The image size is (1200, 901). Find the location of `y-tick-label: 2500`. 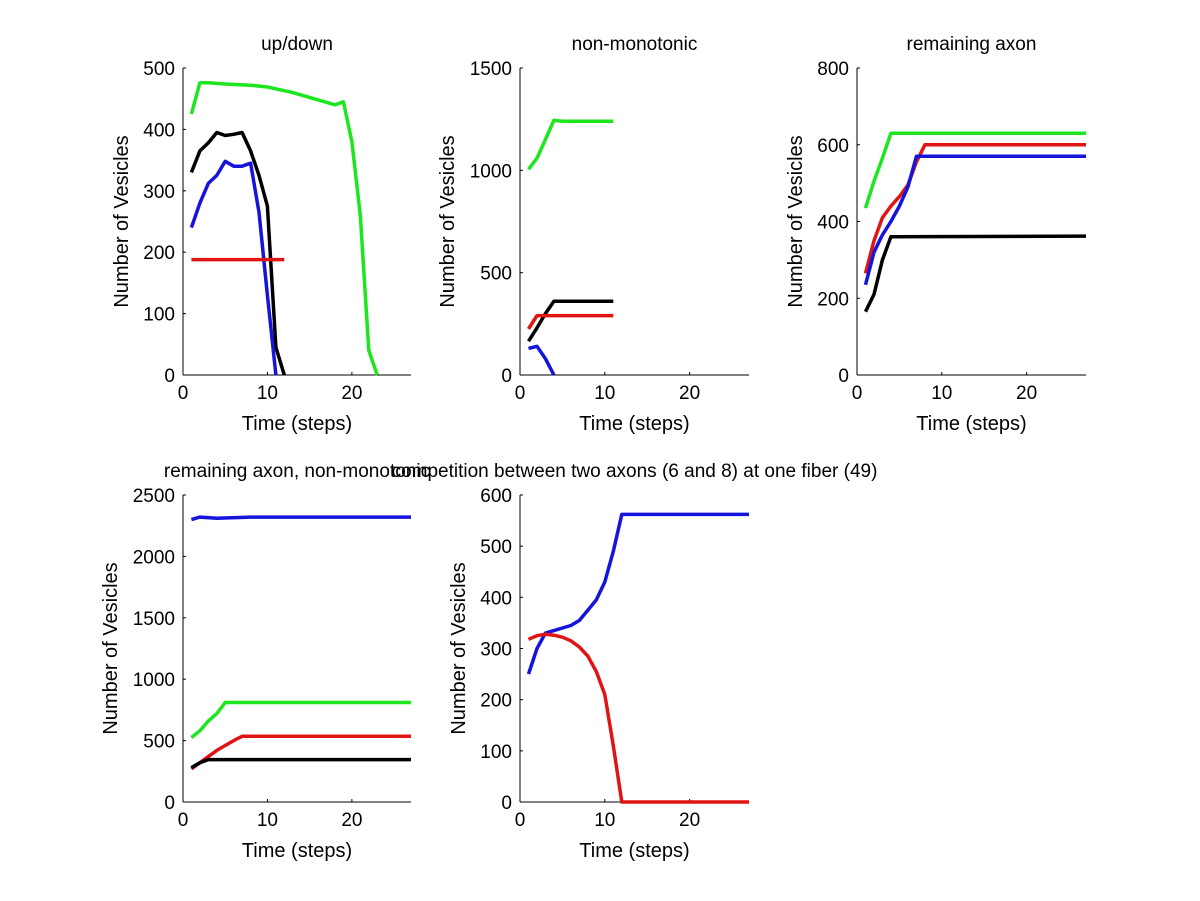

y-tick-label: 2500 is located at coordinates (154, 496).